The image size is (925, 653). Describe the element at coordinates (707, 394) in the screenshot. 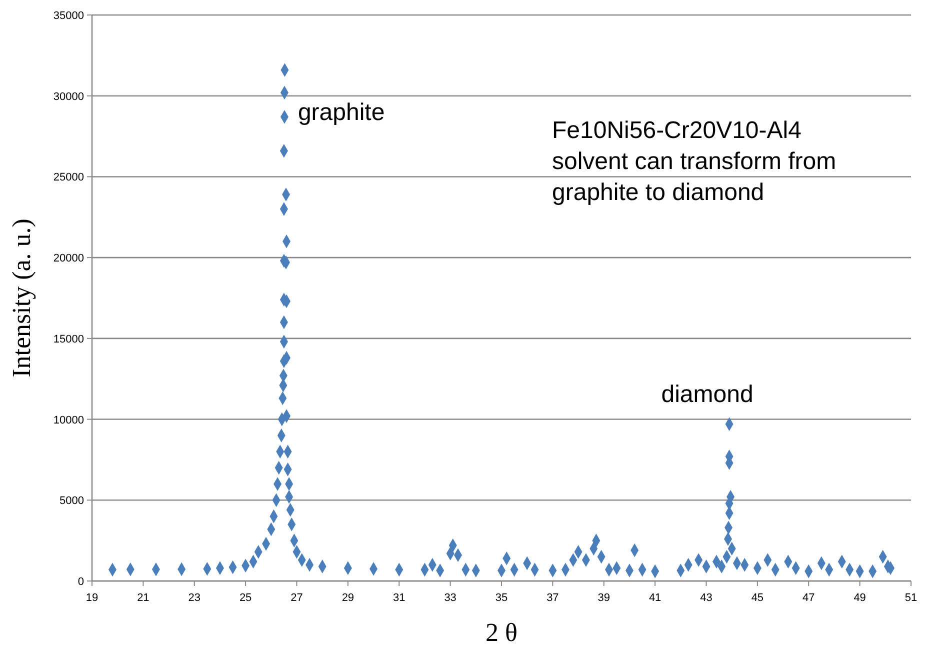

I see `annotation: diamond` at that location.